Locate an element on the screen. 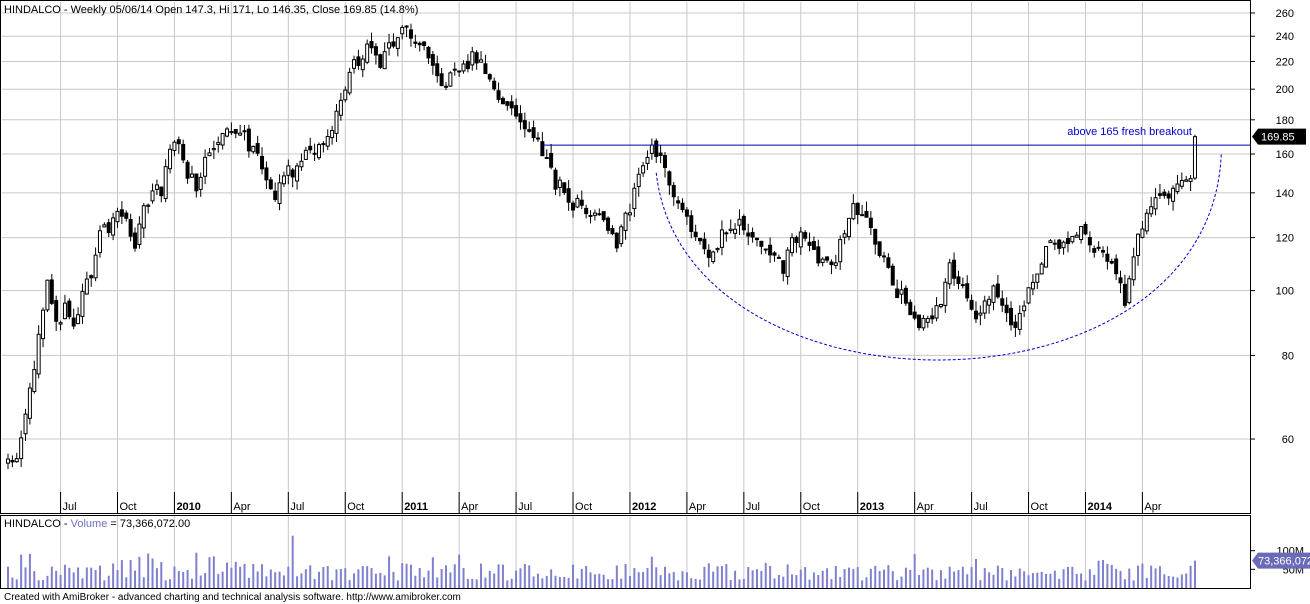 The width and height of the screenshot is (1310, 604). rounding-bottom-arc is located at coordinates (938, 257).